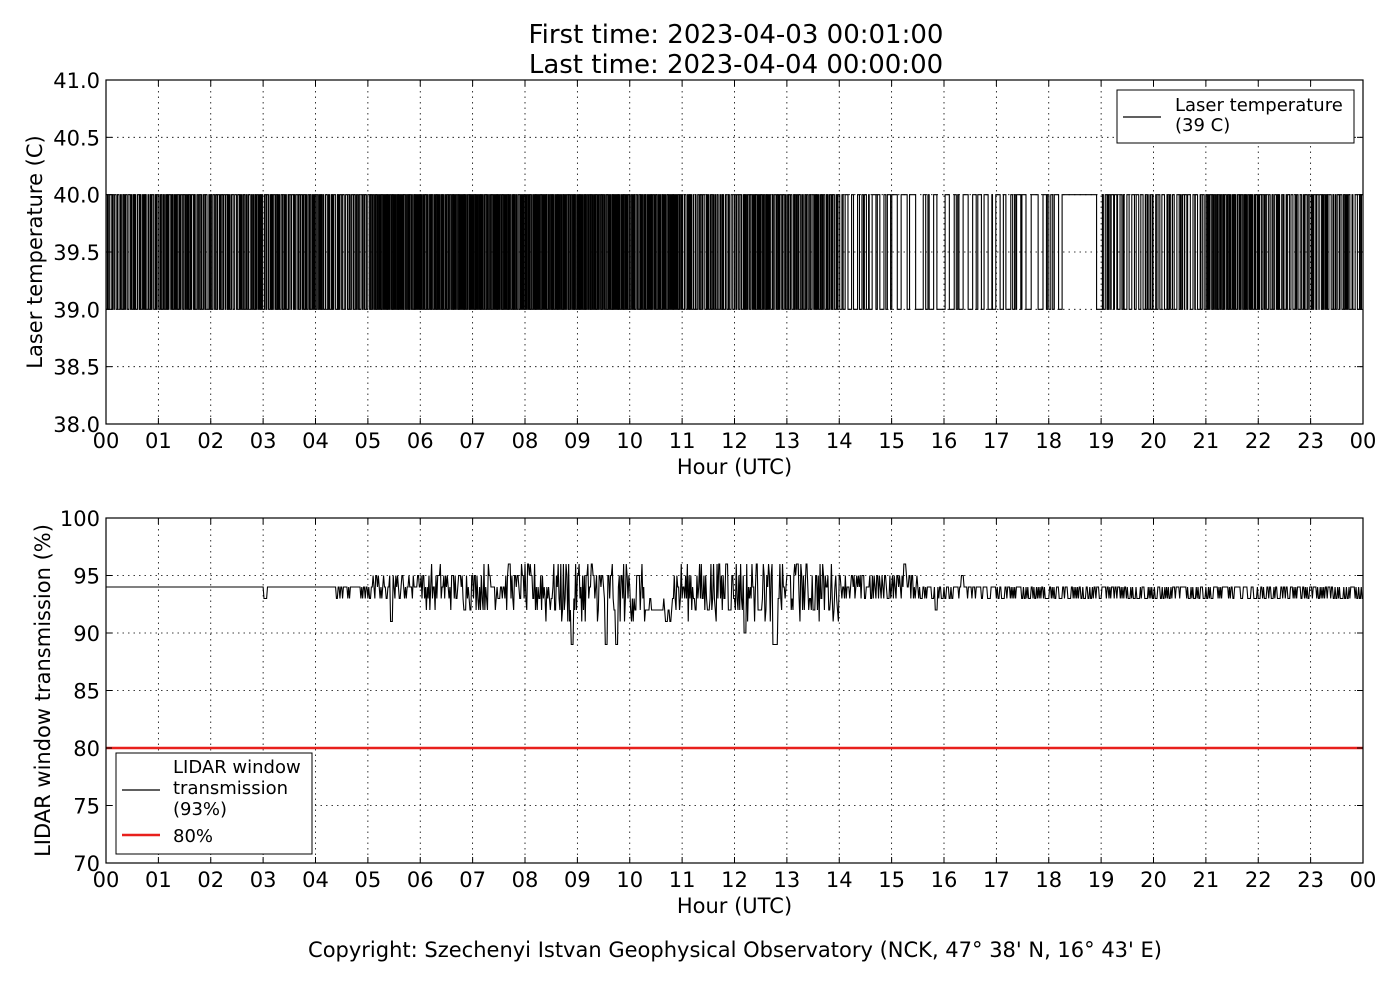  What do you see at coordinates (1202, 125) in the screenshot?
I see `legend-label: (39 C)` at bounding box center [1202, 125].